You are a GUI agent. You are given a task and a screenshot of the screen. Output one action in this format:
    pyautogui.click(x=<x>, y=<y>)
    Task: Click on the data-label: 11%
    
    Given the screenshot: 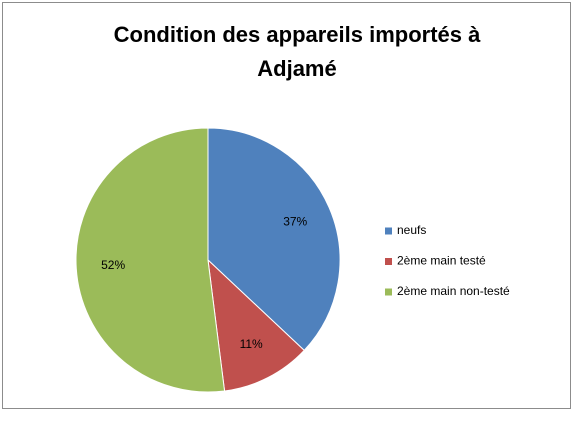 What is the action you would take?
    pyautogui.click(x=251, y=344)
    